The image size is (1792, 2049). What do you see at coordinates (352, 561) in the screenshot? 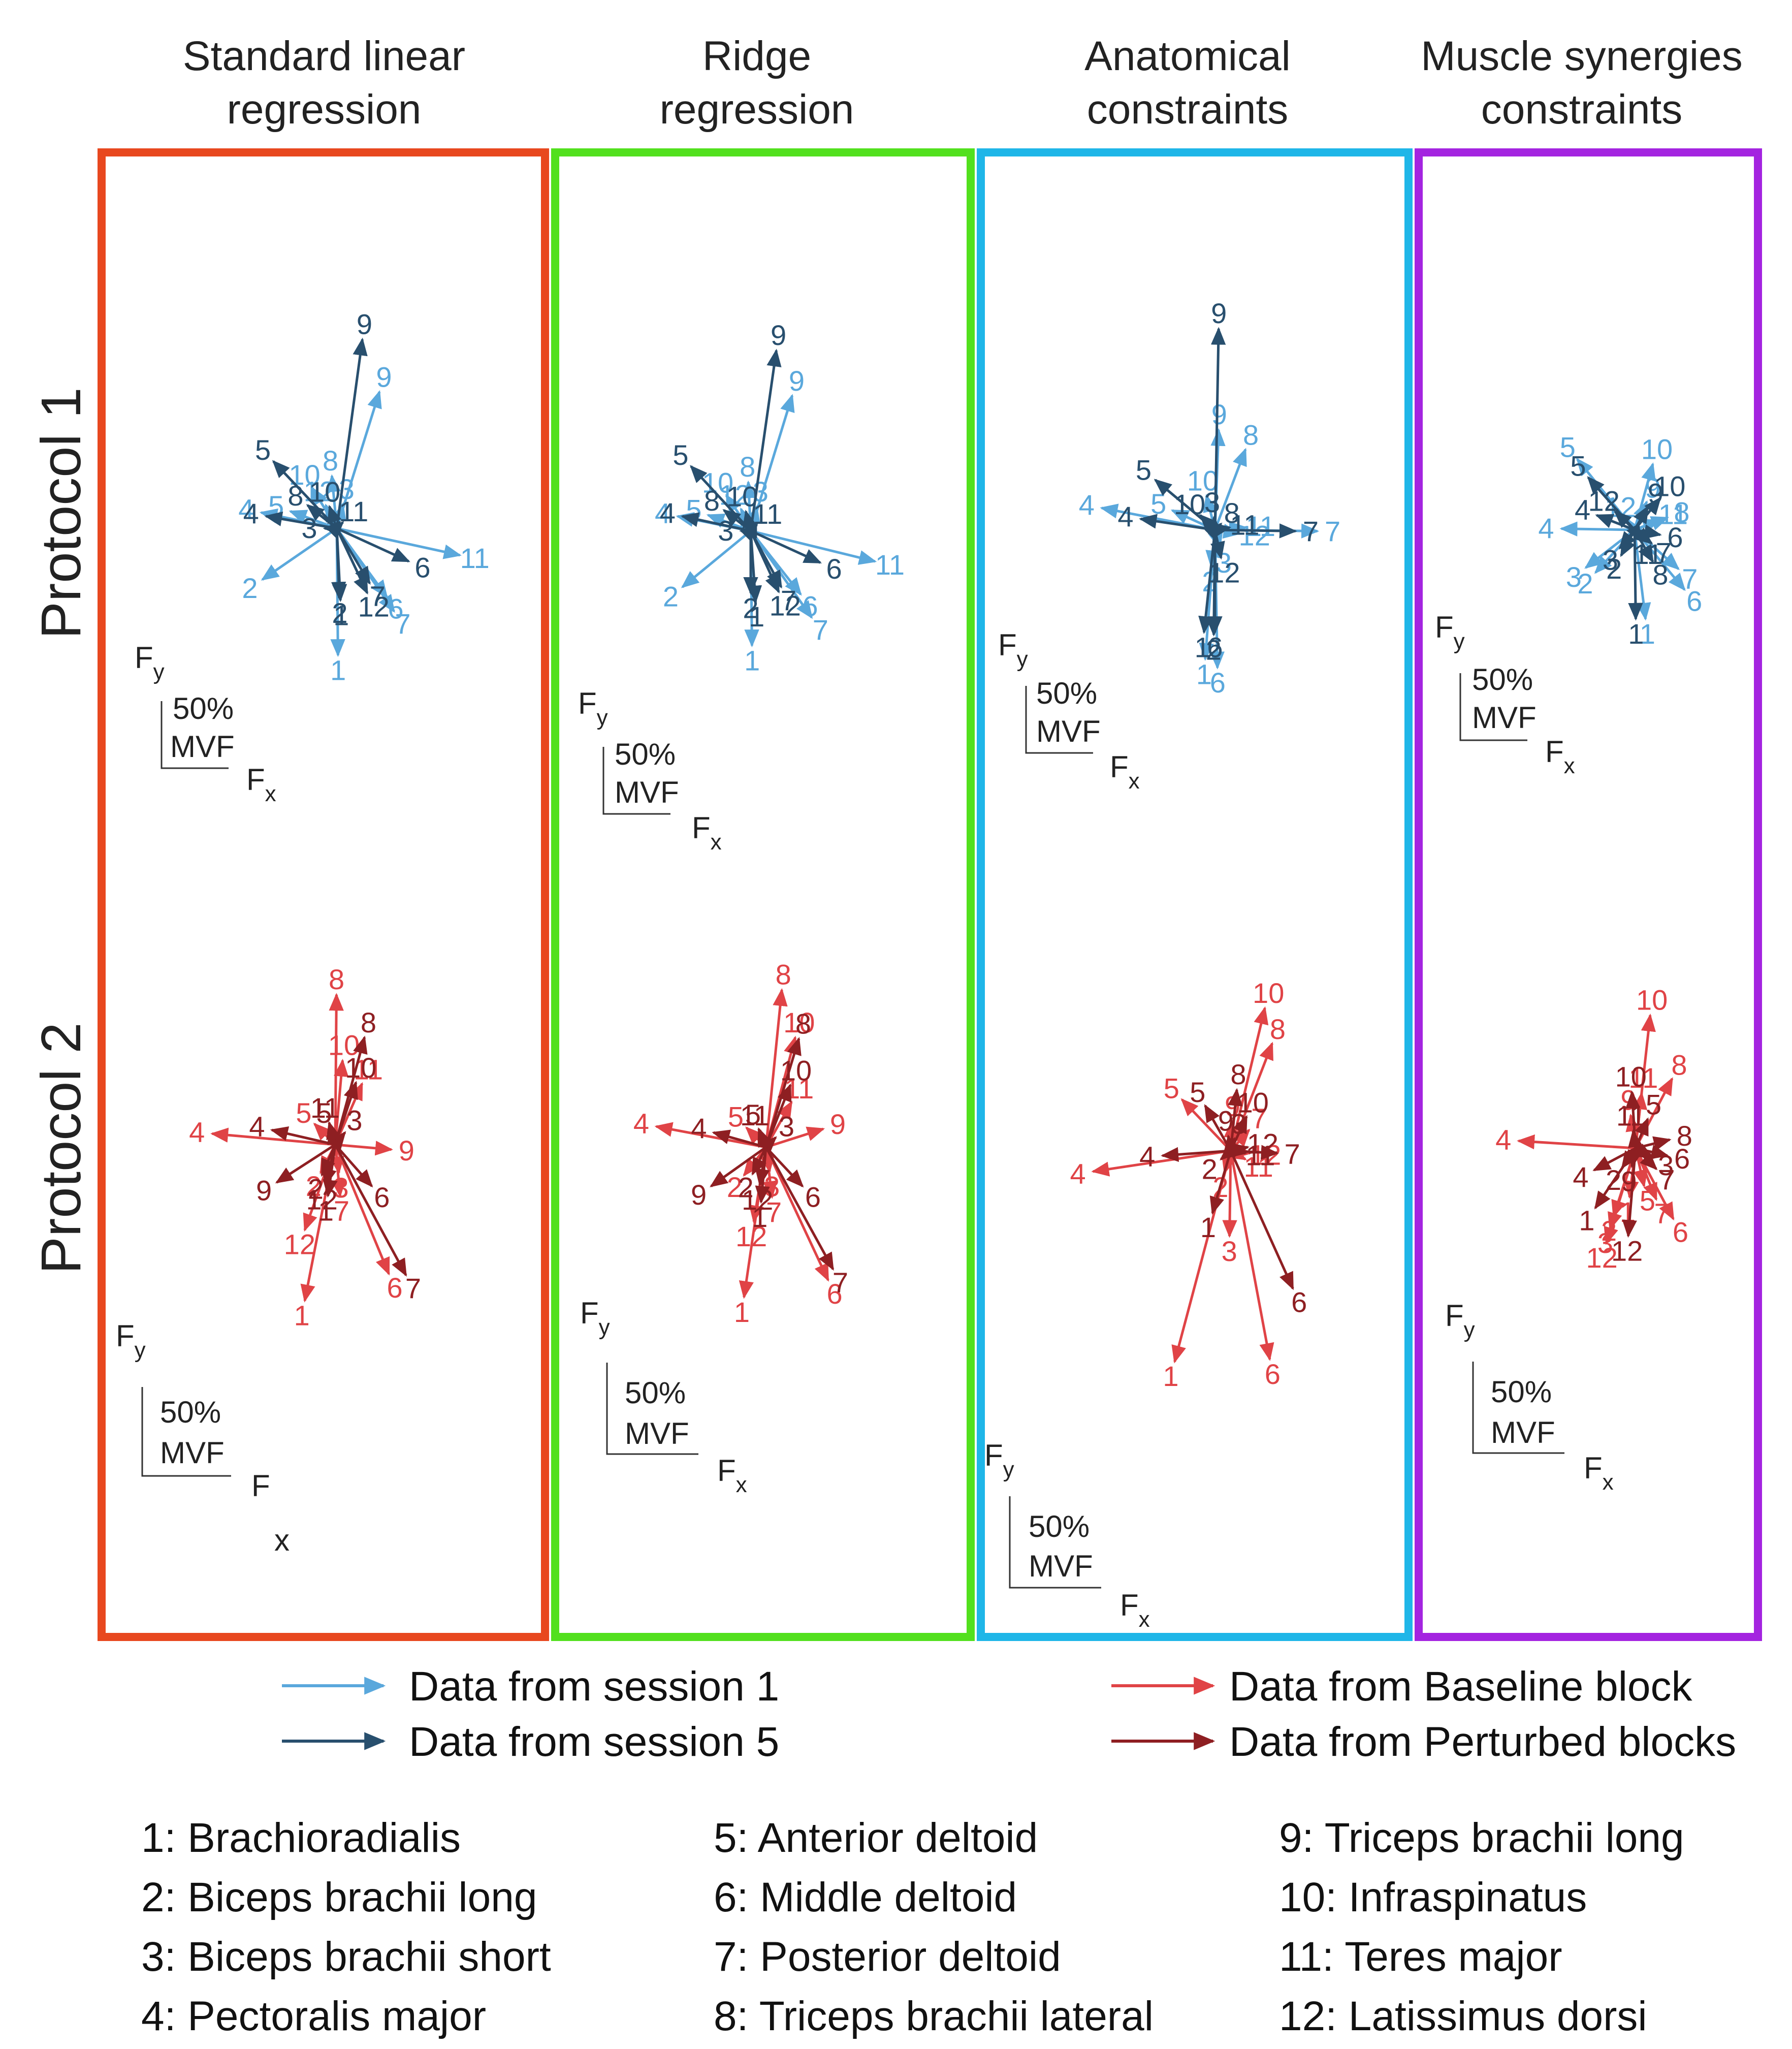
I see `force-vector-session5-m12` at bounding box center [352, 561].